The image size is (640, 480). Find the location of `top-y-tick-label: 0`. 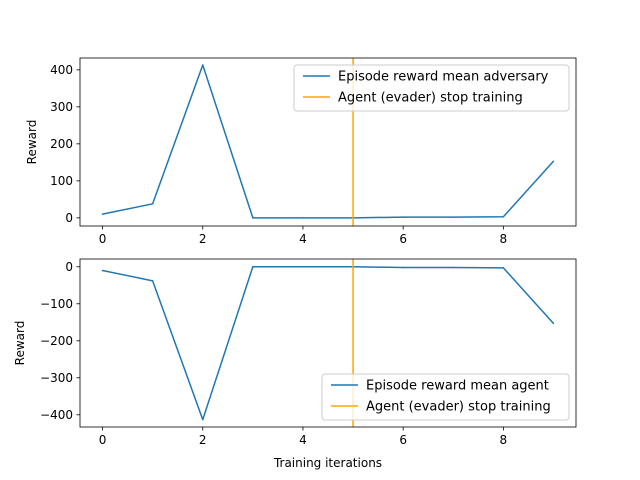

top-y-tick-label: 0 is located at coordinates (69, 218).